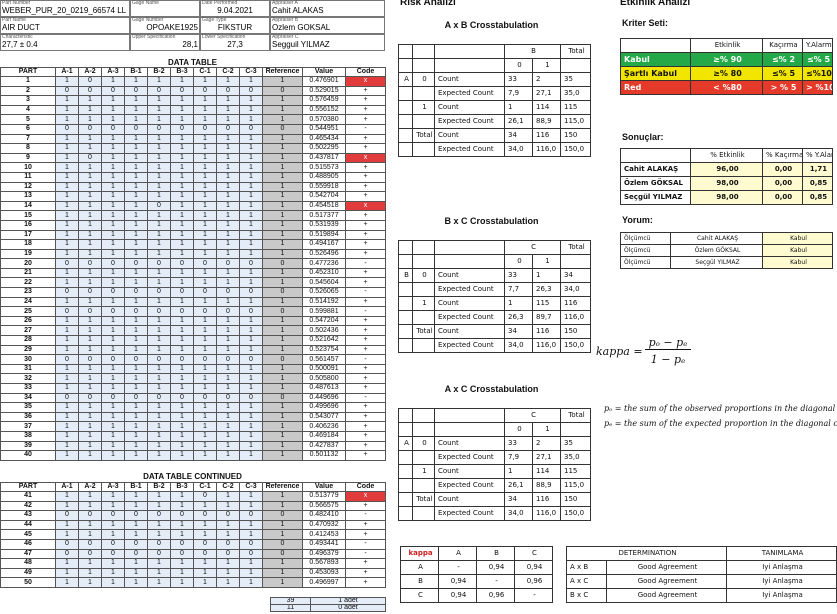 This screenshot has width=837, height=614. I want to click on data-cell: 0.599881, so click(324, 311).